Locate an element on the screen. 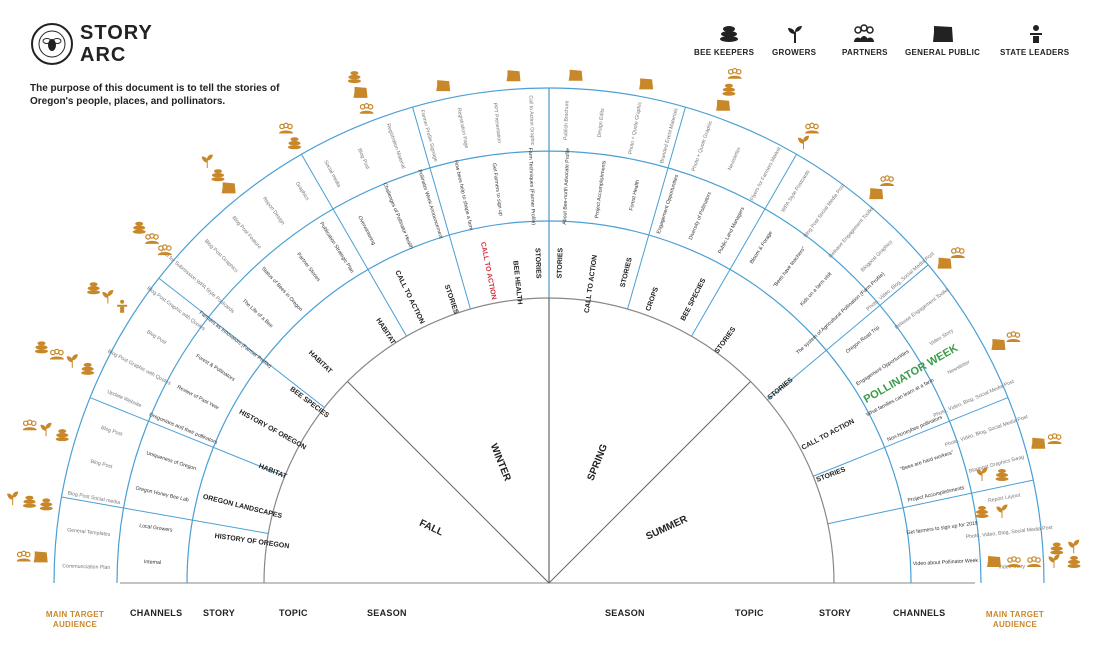  season-divider-spring-summer is located at coordinates (649, 482).